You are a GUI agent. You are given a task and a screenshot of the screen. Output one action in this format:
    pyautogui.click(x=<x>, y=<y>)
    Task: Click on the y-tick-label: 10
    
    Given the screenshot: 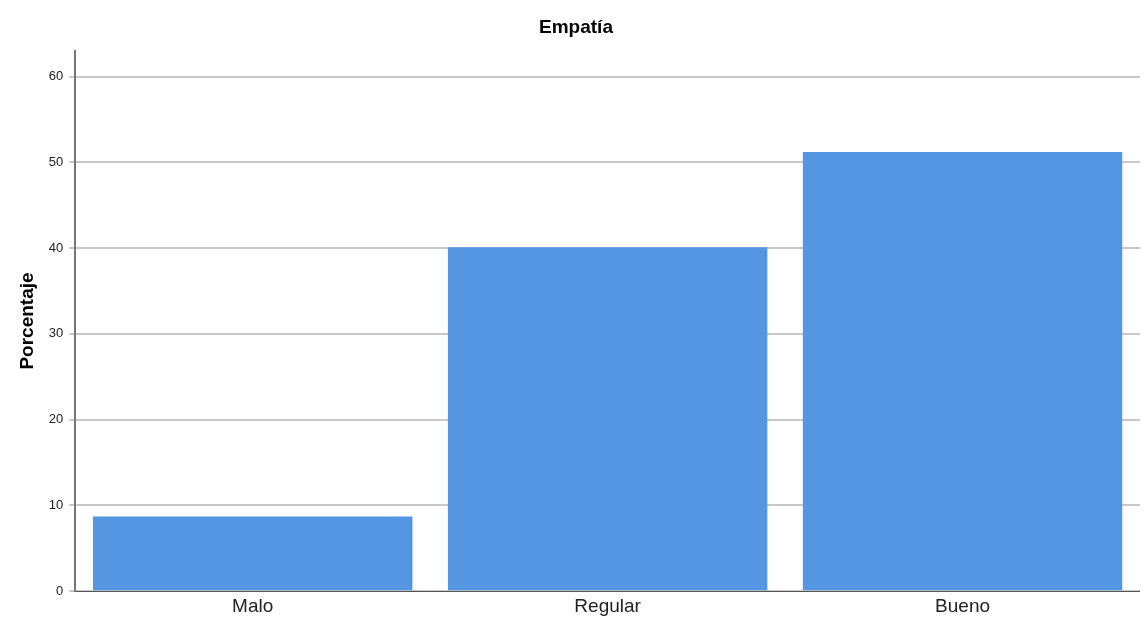 What is the action you would take?
    pyautogui.click(x=56, y=504)
    